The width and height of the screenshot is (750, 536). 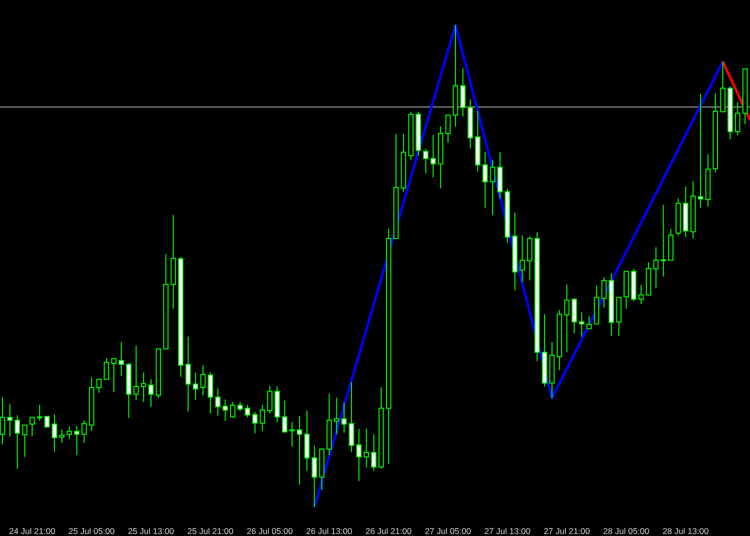 What do you see at coordinates (507, 531) in the screenshot?
I see `x-tick-label: 27 Jul 13:00` at bounding box center [507, 531].